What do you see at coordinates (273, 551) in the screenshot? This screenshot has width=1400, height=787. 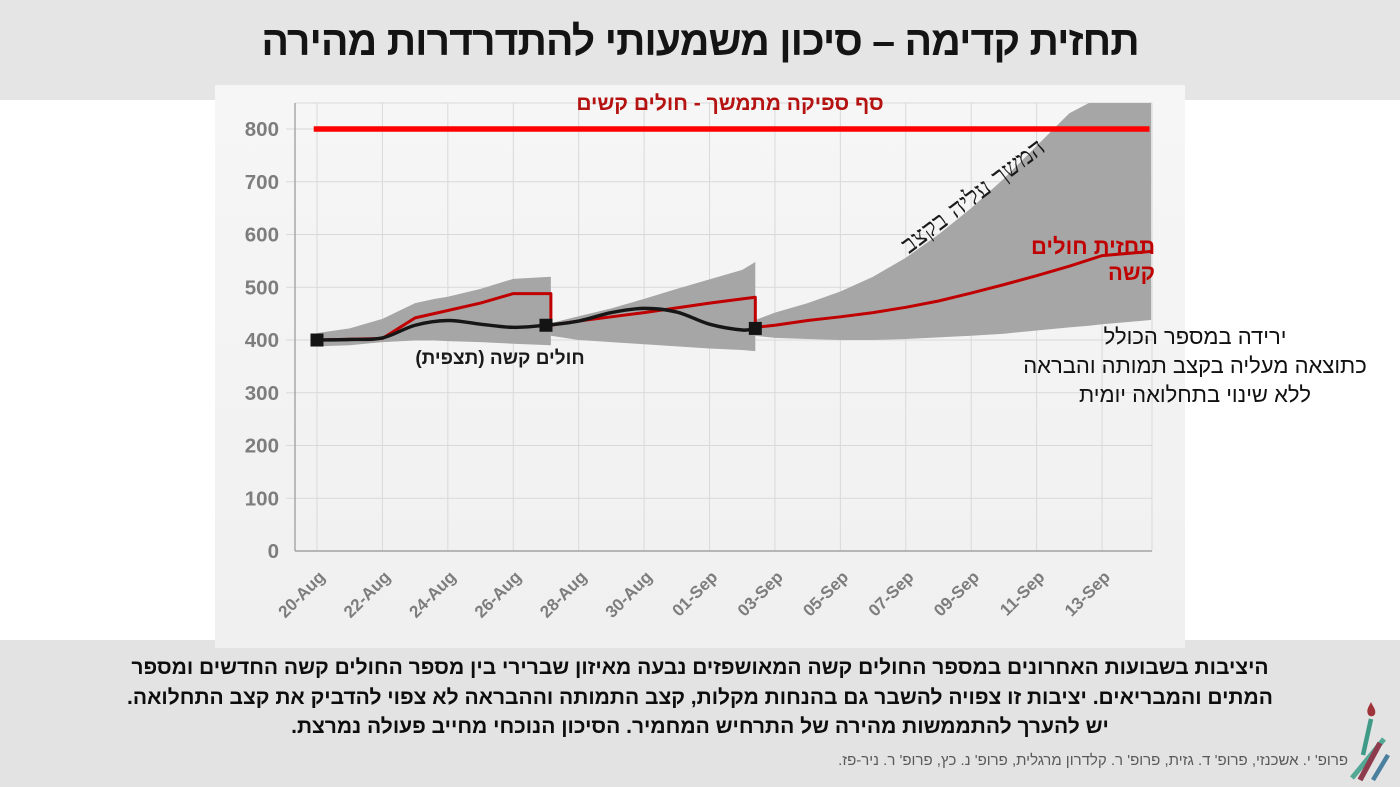 I see `svg-text: 0` at bounding box center [273, 551].